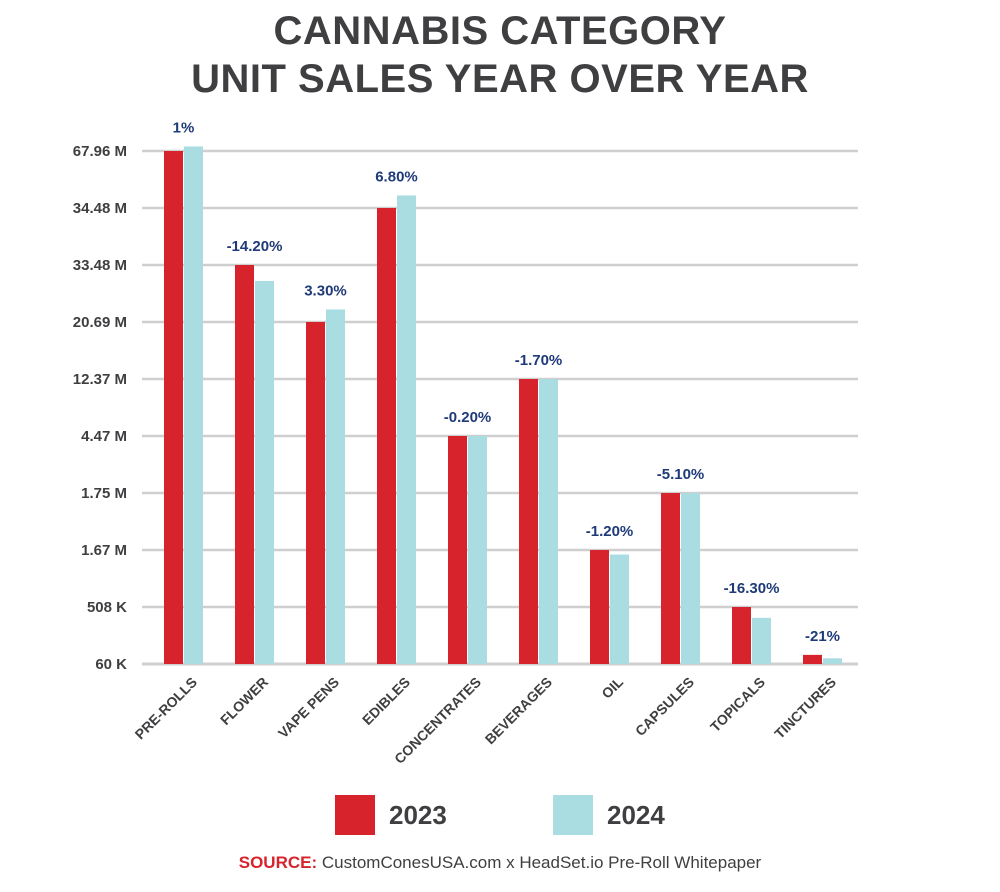  Describe the element at coordinates (111, 664) in the screenshot. I see `y-tick-label: 60 K` at that location.